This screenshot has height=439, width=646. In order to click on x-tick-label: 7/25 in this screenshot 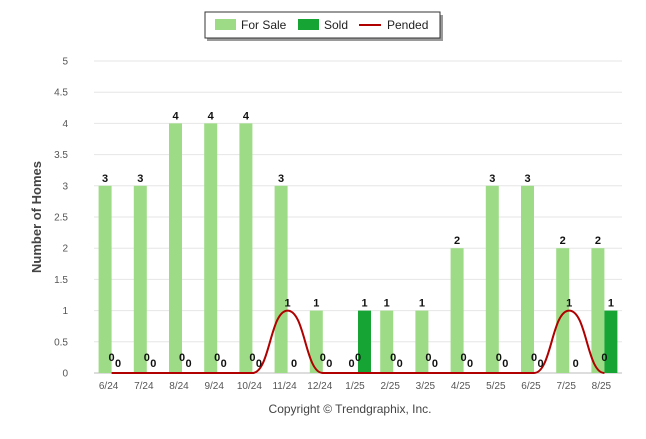, I will do `click(566, 386)`.